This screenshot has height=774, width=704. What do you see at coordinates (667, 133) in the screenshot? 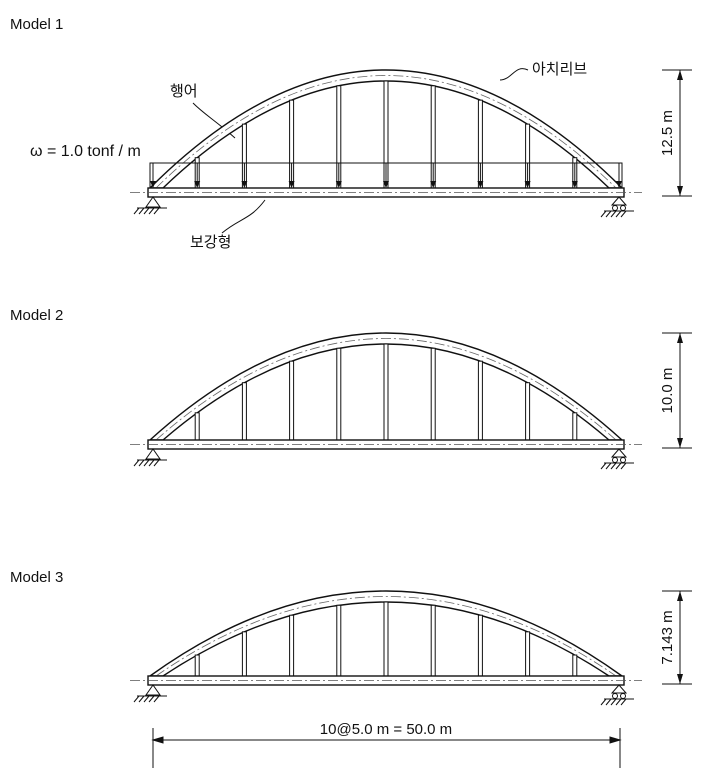
I see `rise-label: 12.5 m` at bounding box center [667, 133].